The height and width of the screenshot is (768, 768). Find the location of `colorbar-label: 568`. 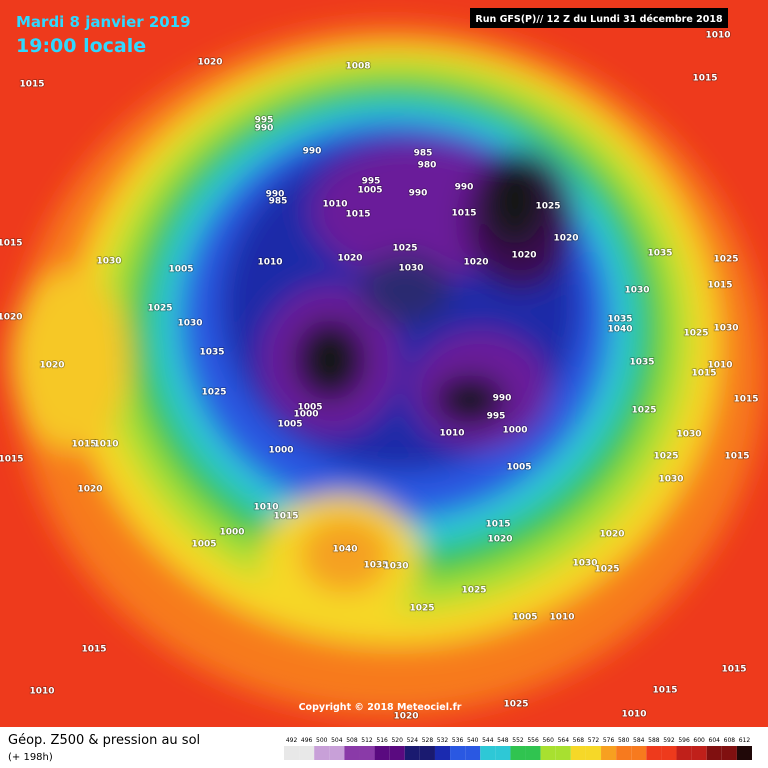

colorbar-label: 568 is located at coordinates (579, 740).